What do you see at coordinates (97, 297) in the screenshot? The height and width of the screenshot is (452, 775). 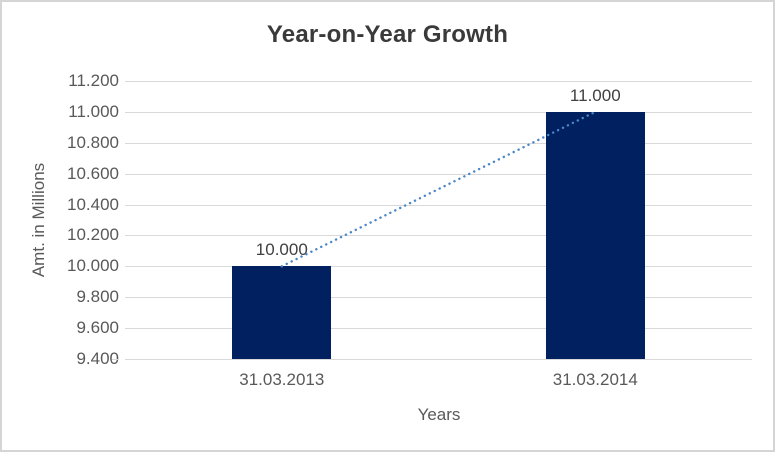 I see `y-tick-label: 9.800` at bounding box center [97, 297].